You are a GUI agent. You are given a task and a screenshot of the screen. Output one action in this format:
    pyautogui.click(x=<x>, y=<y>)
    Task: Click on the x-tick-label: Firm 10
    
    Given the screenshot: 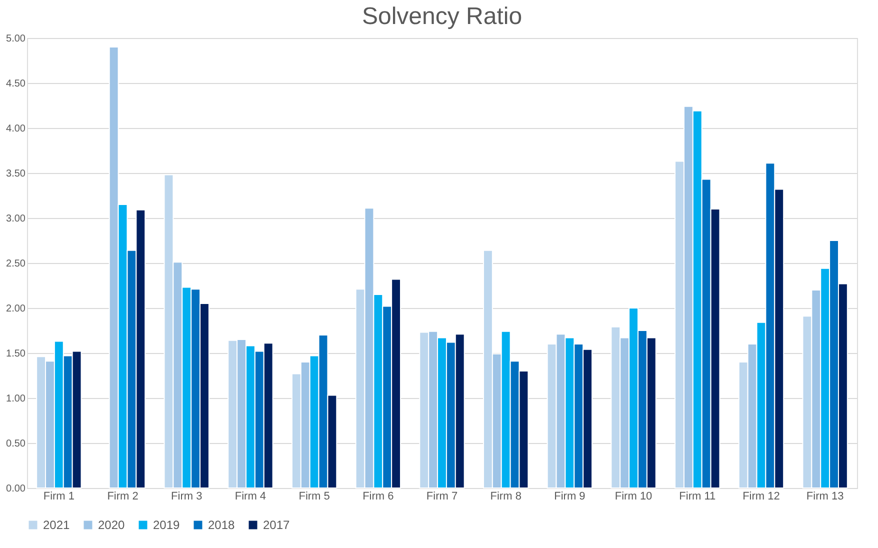 What is the action you would take?
    pyautogui.click(x=633, y=496)
    